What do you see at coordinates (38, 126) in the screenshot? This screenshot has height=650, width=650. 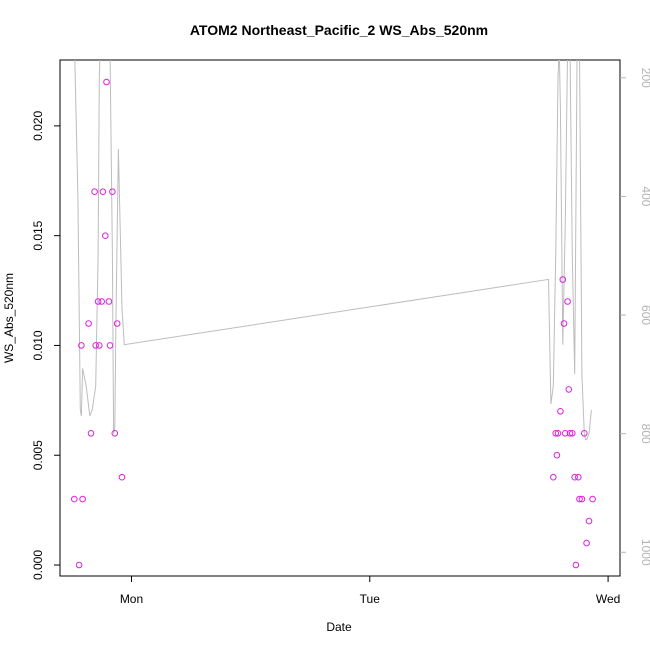 I see `y-tick-label: 0.020` at bounding box center [38, 126].